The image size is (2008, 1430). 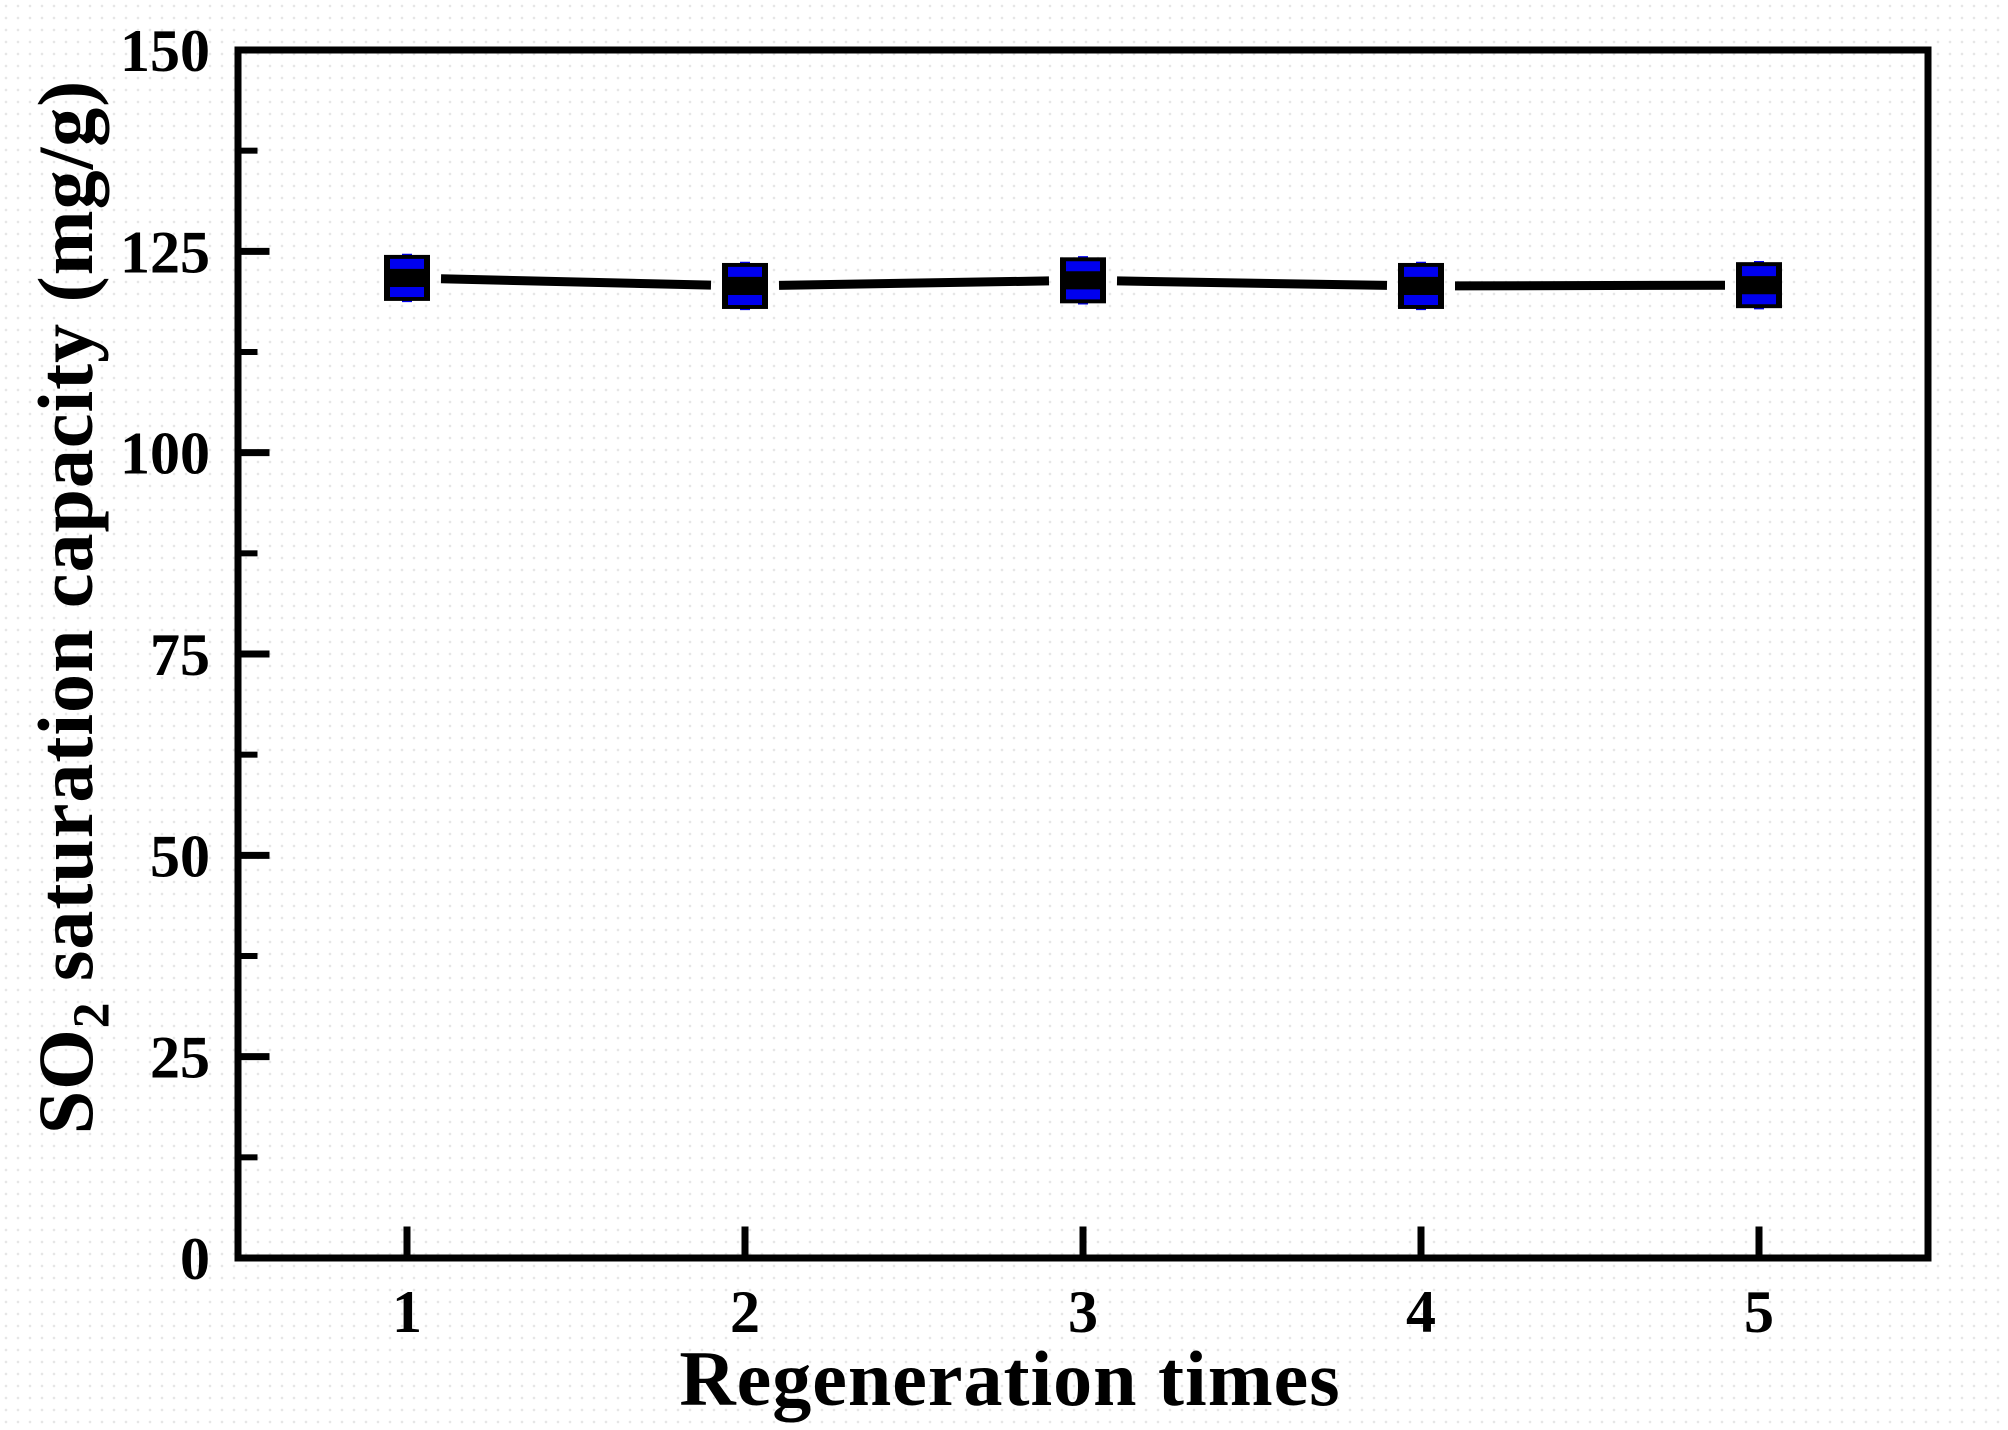 I want to click on y-axis-title-post: saturation capacity (mg/g), so click(x=65, y=540).